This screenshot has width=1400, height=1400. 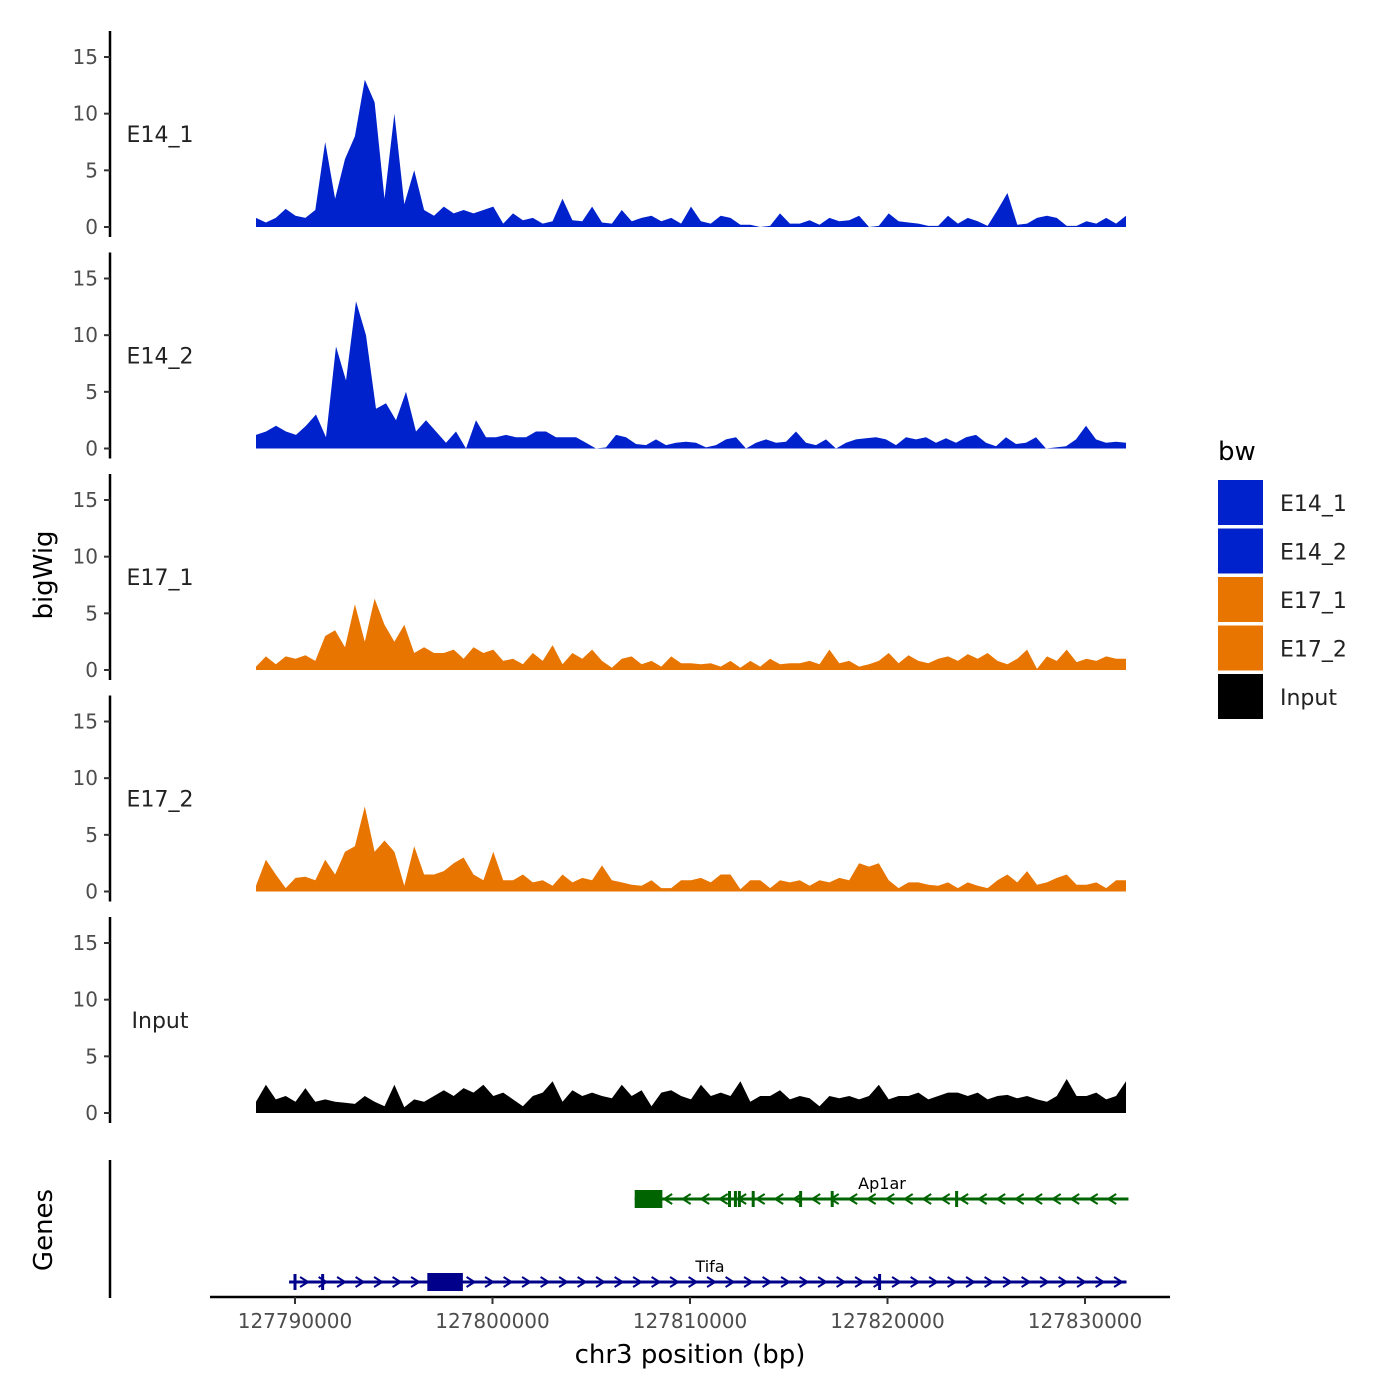 What do you see at coordinates (492, 1321) in the screenshot?
I see `x-tick-label: 127800000` at bounding box center [492, 1321].